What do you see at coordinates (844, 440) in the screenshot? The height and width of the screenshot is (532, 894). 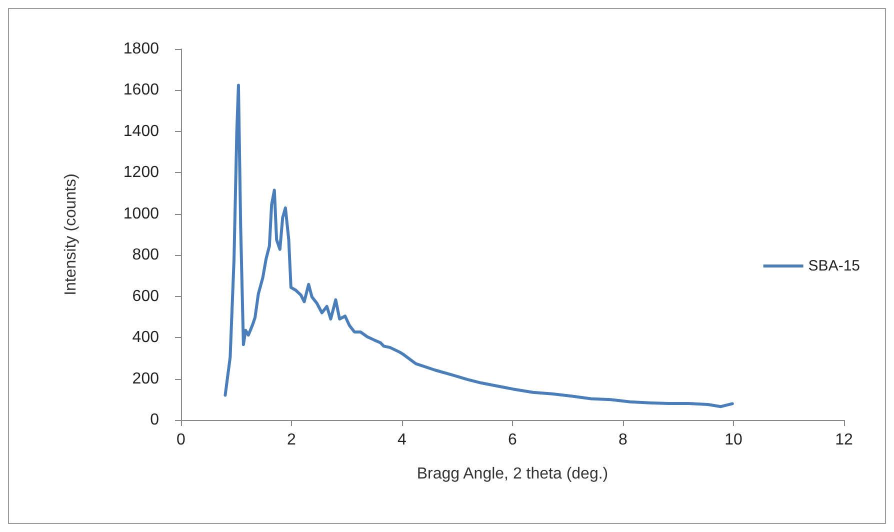 I see `x-tick-label: 12` at bounding box center [844, 440].